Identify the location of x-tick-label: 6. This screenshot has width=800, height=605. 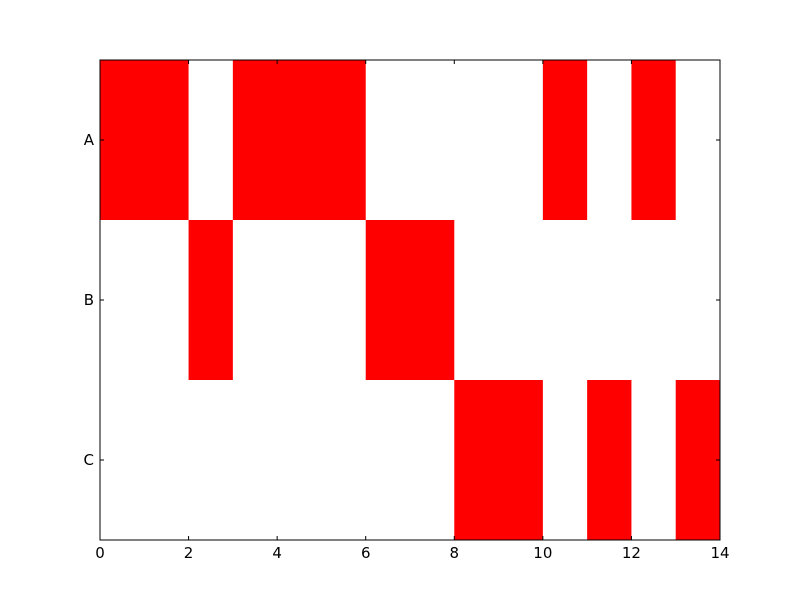
(366, 553).